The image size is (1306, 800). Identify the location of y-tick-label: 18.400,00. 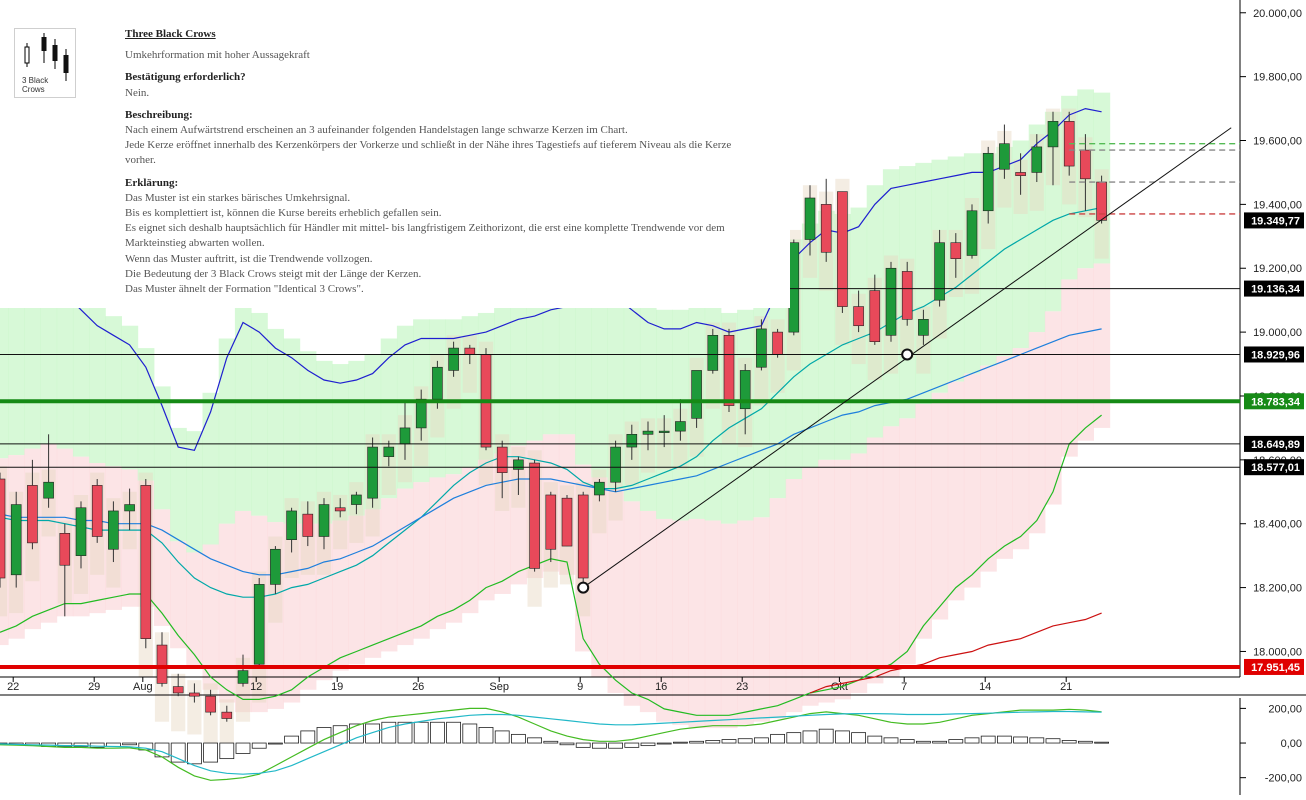
(1277, 525).